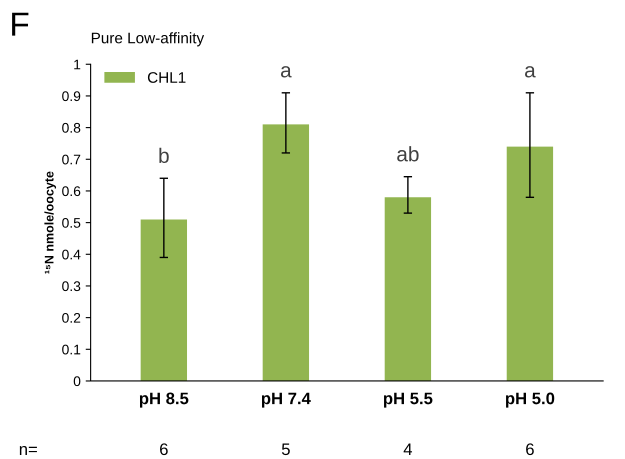 The width and height of the screenshot is (625, 459). I want to click on y-tick-label: 0.3, so click(71, 286).